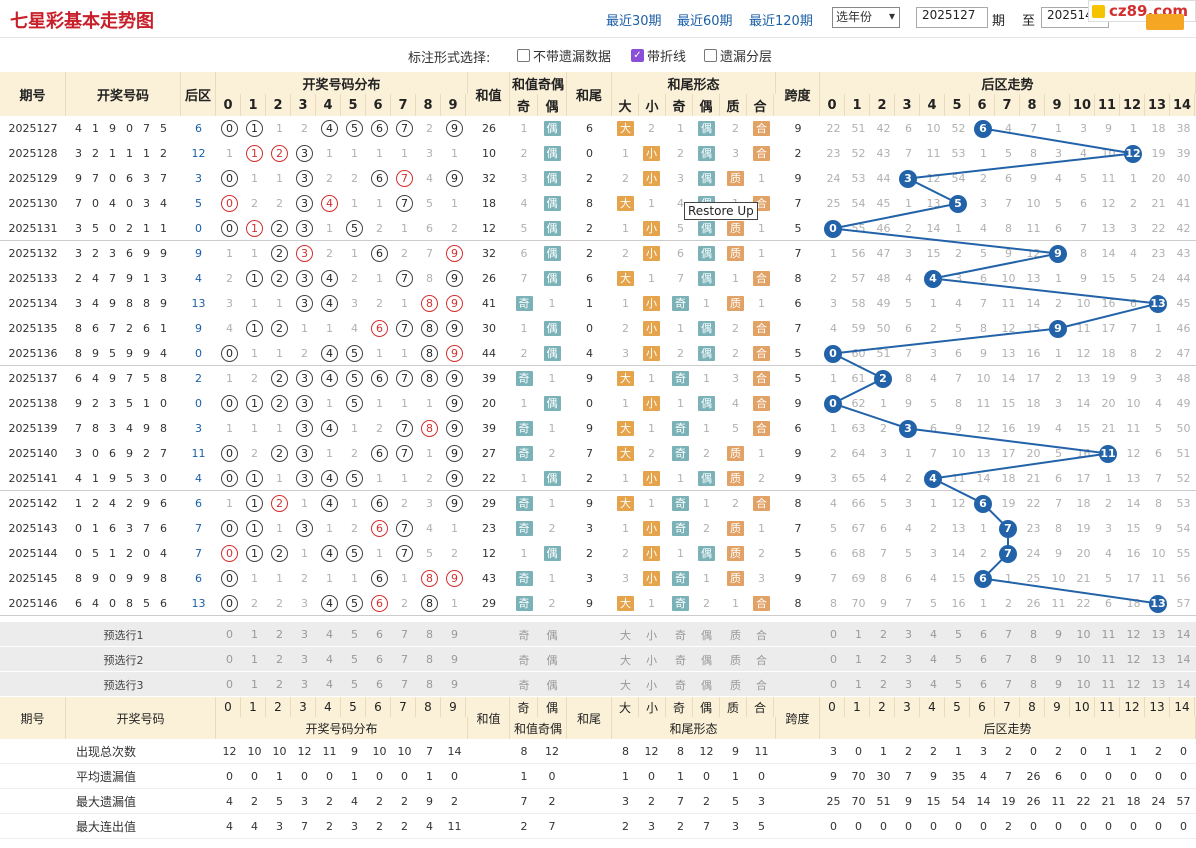 The width and height of the screenshot is (1196, 848). I want to click on recent60-link: 最近60期, so click(705, 21).